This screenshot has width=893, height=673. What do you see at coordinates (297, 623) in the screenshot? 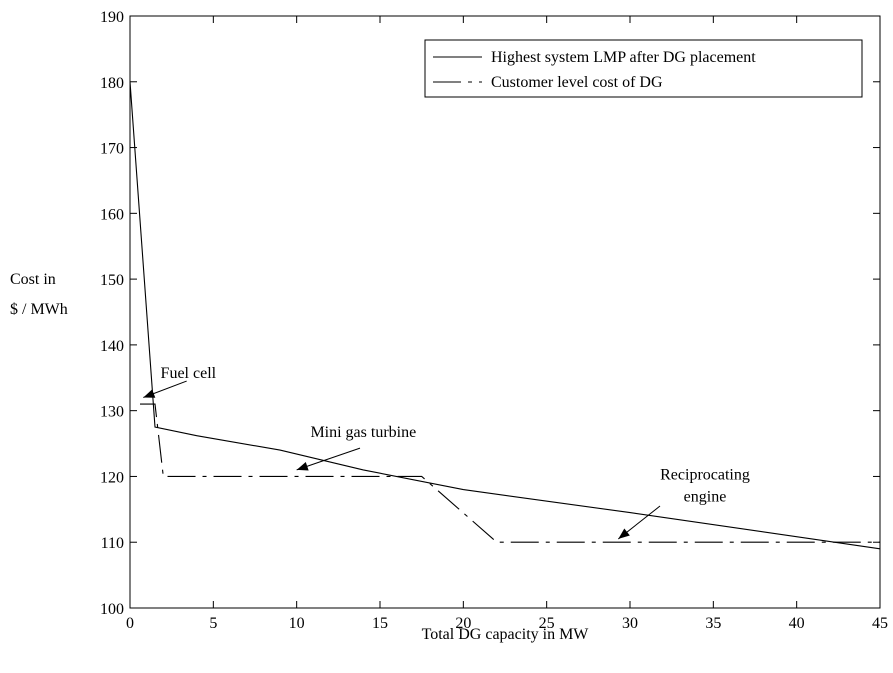
I see `x-tick-label: 10` at bounding box center [297, 623].